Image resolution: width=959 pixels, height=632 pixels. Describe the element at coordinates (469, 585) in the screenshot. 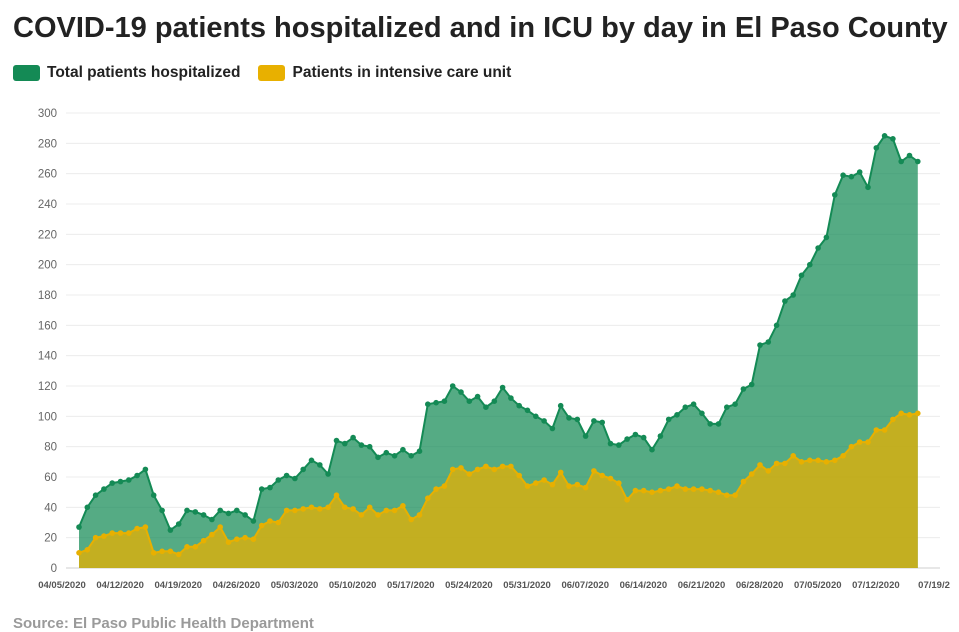

I see `x-tick-label: 05/24/2020` at that location.